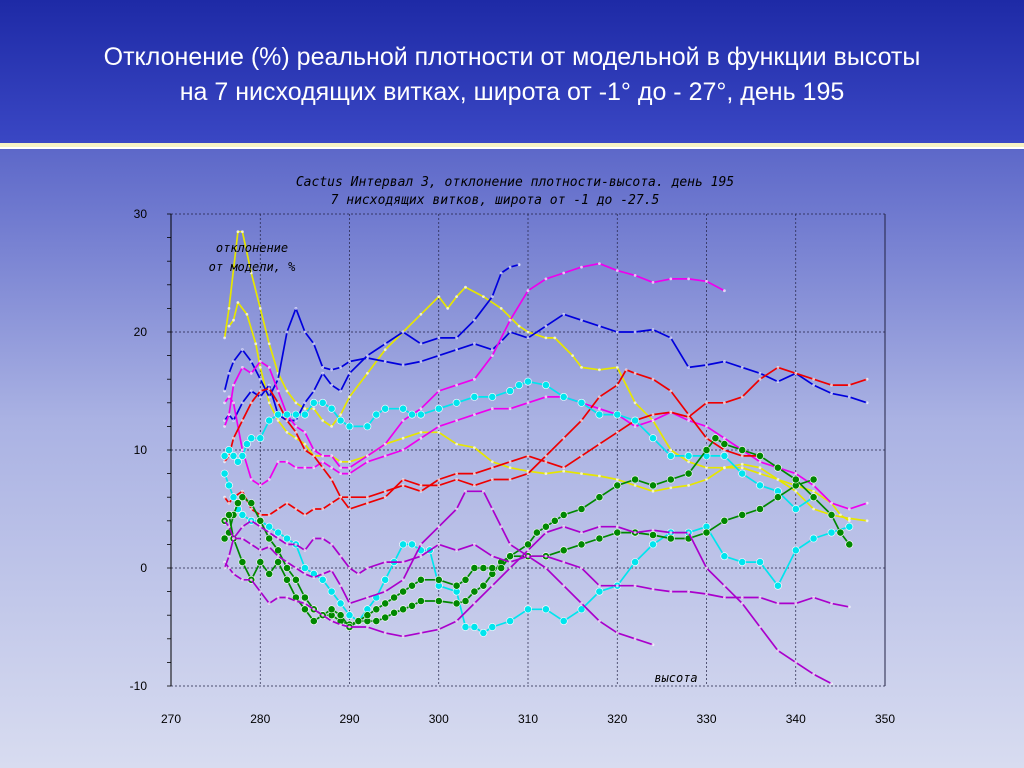 This screenshot has width=1024, height=768. Describe the element at coordinates (675, 678) in the screenshot. I see `x-axis-label: высота` at that location.